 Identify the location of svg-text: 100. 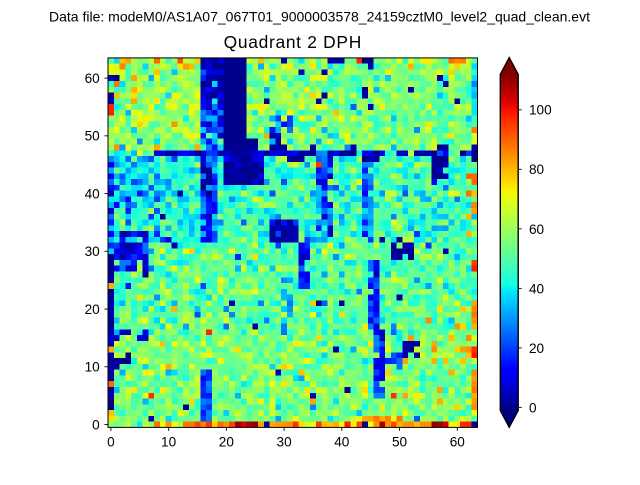
(540, 110).